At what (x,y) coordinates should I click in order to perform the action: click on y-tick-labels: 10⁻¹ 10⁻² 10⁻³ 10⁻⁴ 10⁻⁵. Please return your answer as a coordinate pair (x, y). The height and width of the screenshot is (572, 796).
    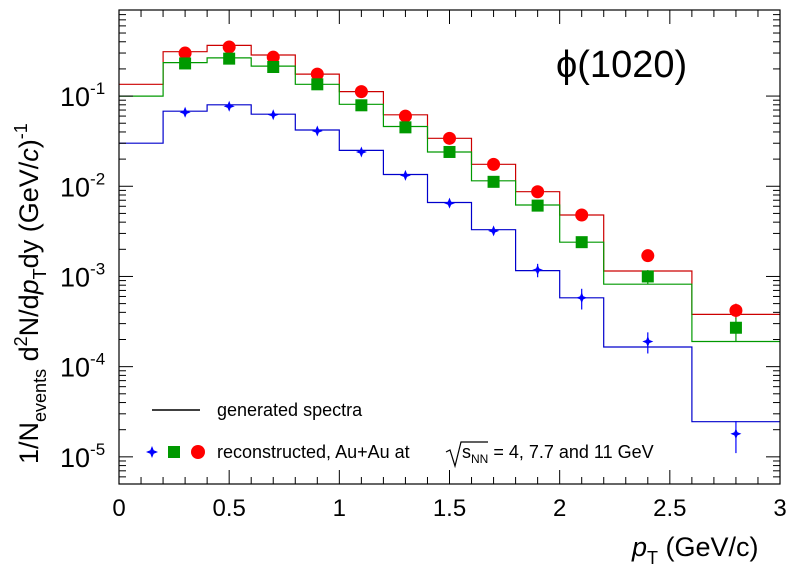
    Looking at the image, I should click on (82, 276).